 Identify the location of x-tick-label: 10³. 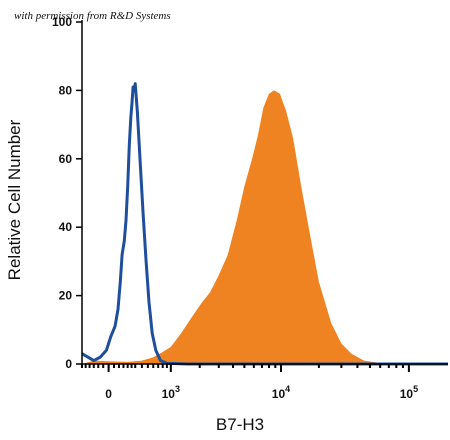
(171, 392).